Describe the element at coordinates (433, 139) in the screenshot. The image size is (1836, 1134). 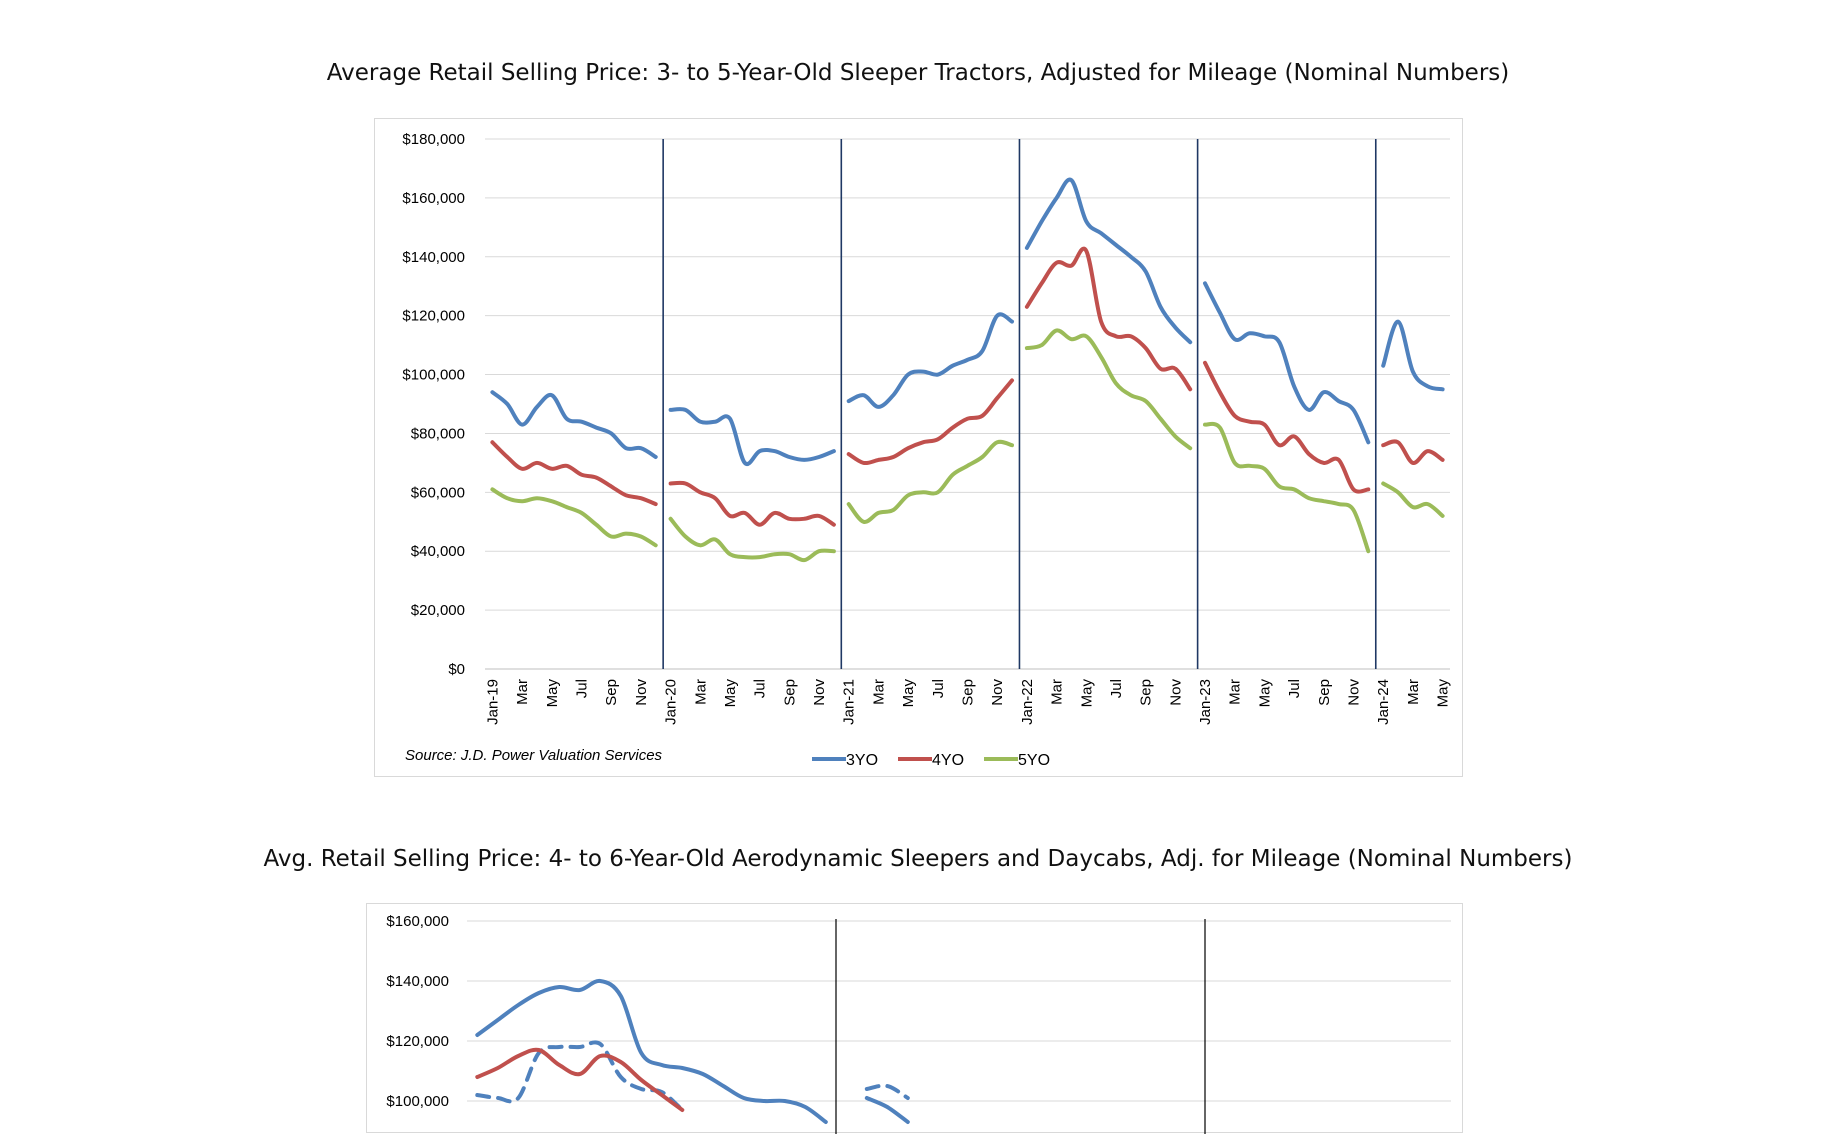
I see `y-tick-label: $180,000` at that location.